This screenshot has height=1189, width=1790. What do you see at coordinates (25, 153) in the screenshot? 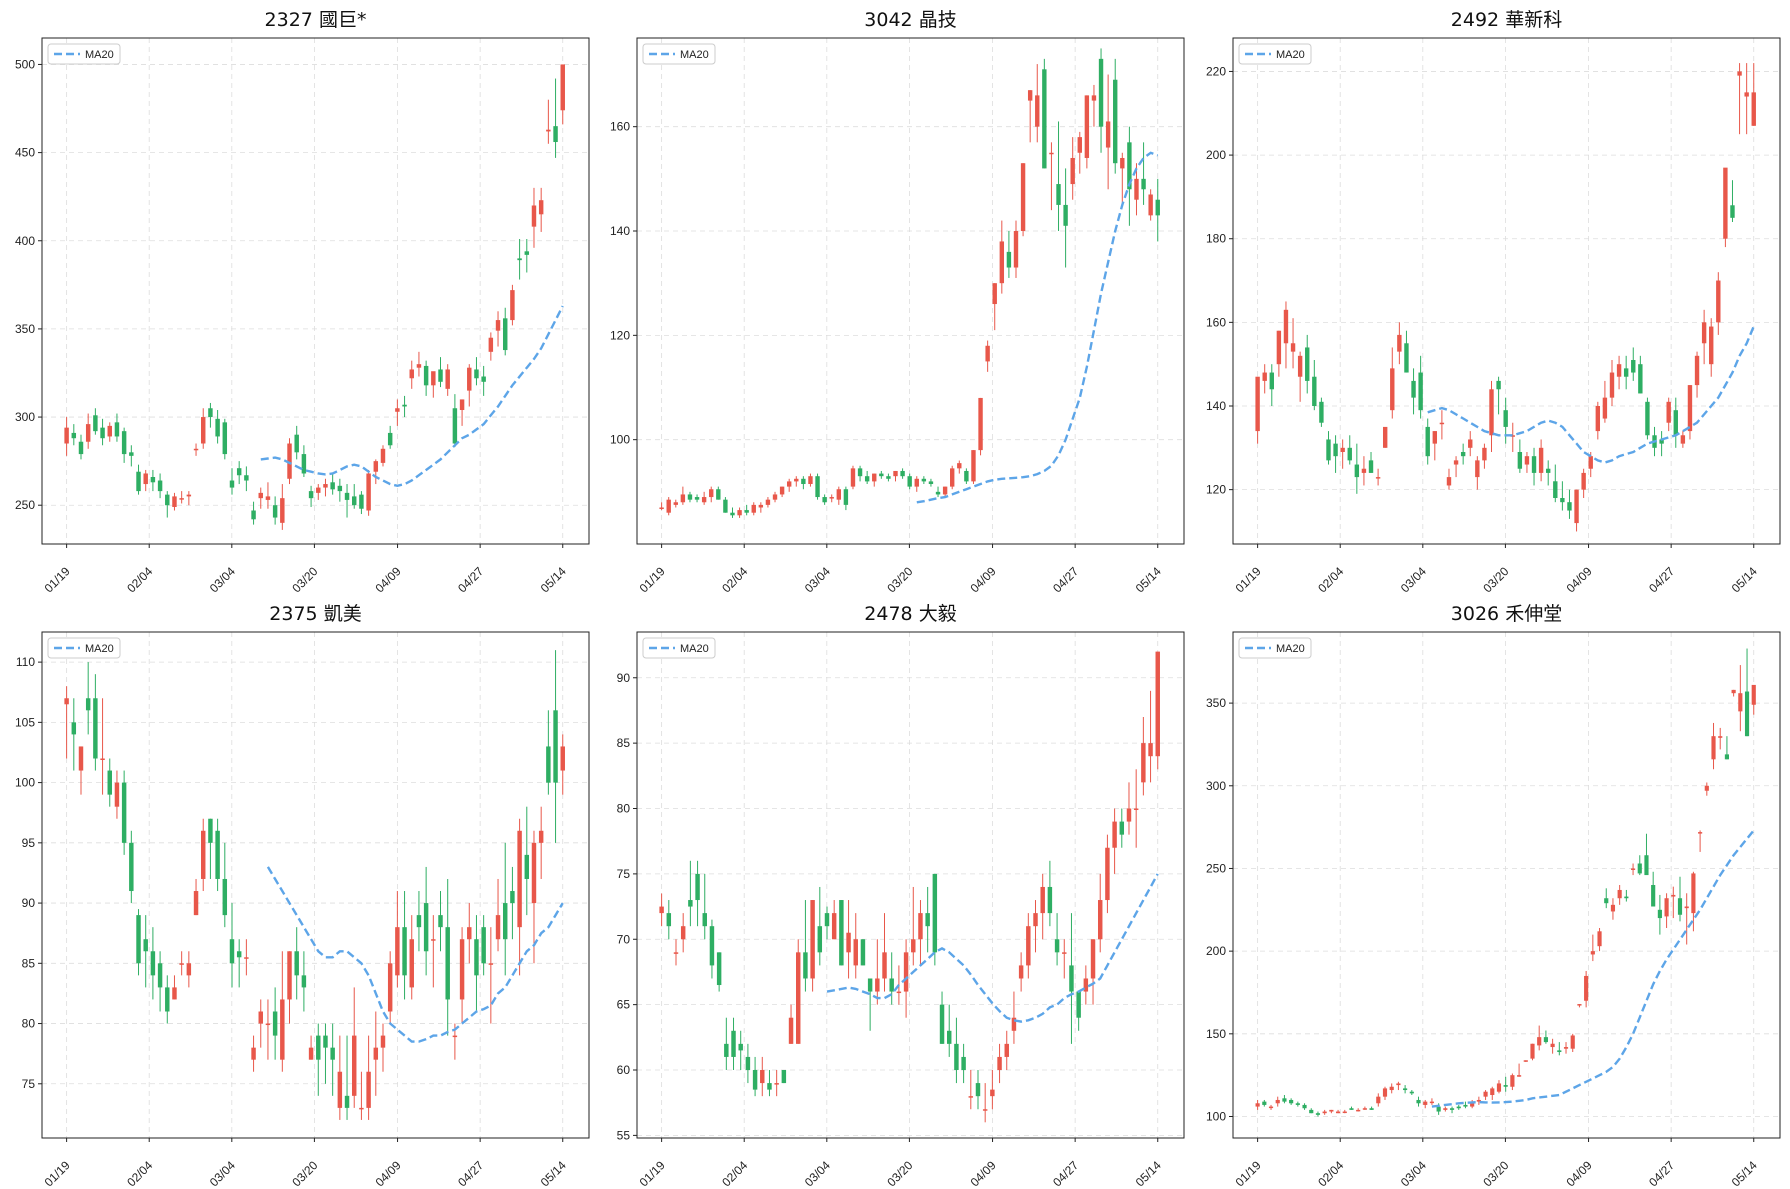
I see `y-tick-label: 450` at bounding box center [25, 153].